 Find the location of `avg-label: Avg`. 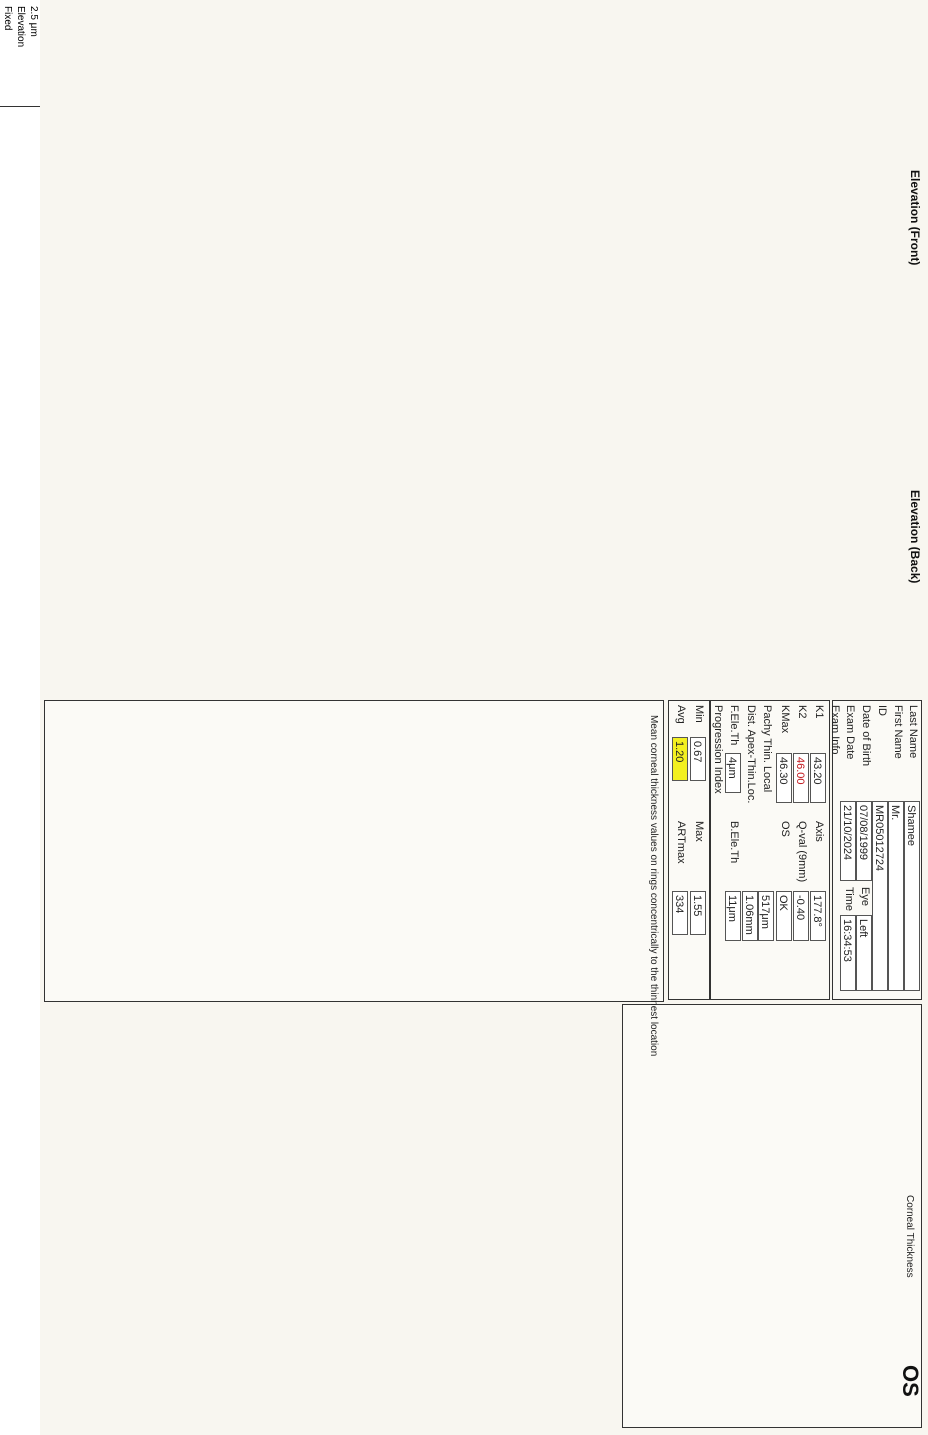

avg-label: Avg is located at coordinates (681, 714).